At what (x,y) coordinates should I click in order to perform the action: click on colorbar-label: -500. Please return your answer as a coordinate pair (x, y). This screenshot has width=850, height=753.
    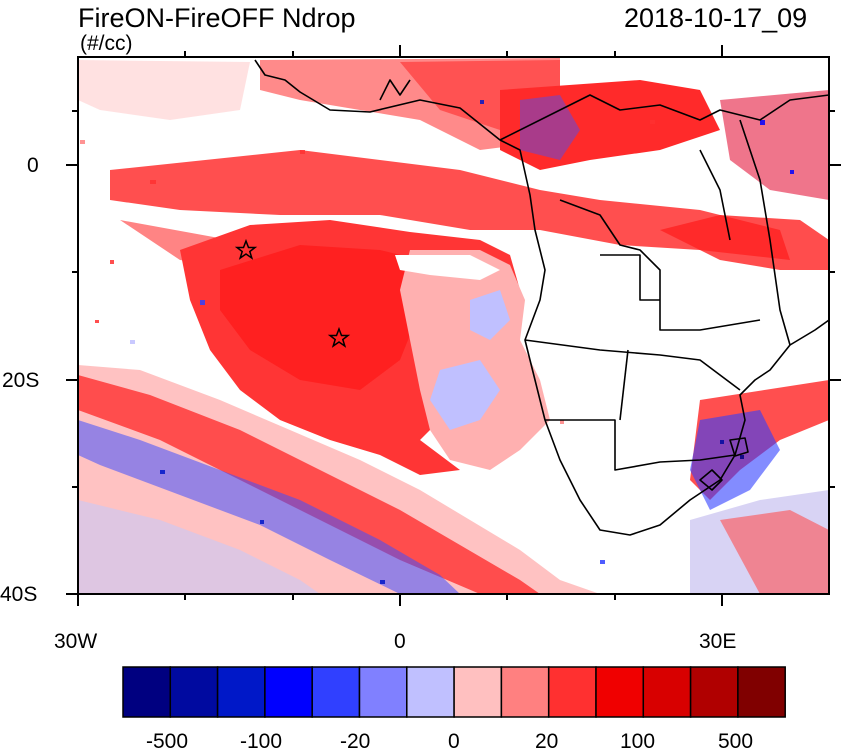
    Looking at the image, I should click on (167, 741).